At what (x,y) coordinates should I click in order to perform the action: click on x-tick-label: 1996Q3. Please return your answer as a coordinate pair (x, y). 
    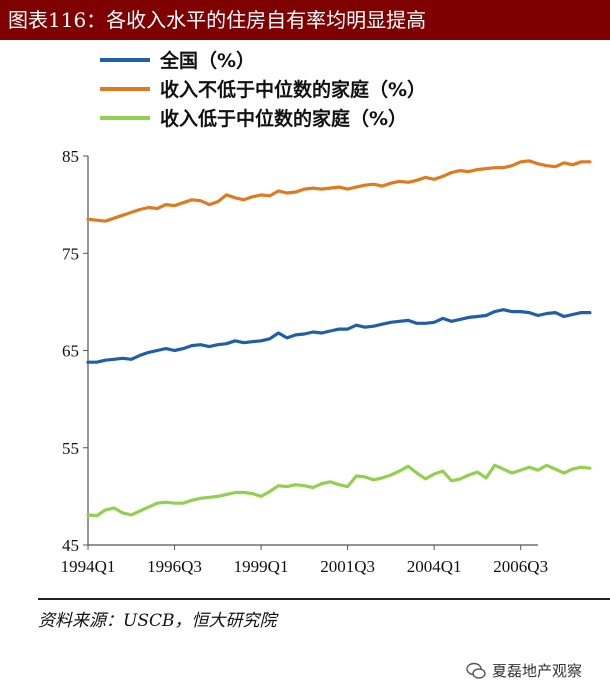
    Looking at the image, I should click on (174, 566).